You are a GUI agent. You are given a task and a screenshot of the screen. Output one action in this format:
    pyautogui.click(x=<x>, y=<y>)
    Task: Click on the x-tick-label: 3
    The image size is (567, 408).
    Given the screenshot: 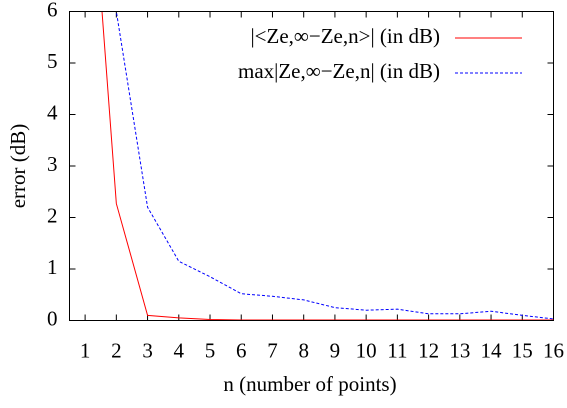 What is the action you would take?
    pyautogui.click(x=147, y=350)
    